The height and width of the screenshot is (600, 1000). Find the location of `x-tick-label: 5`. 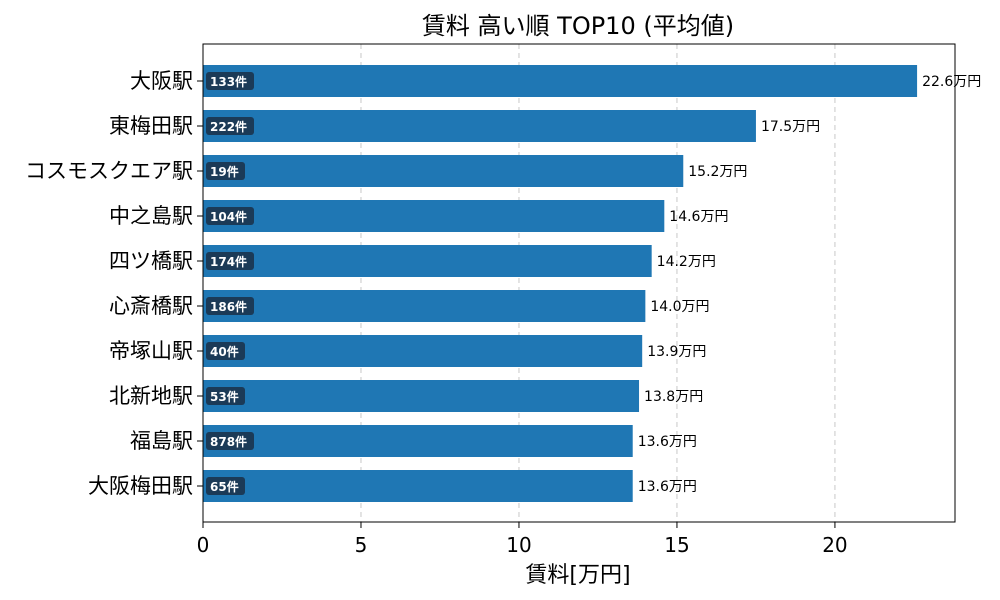

x-tick-label: 5 is located at coordinates (361, 545).